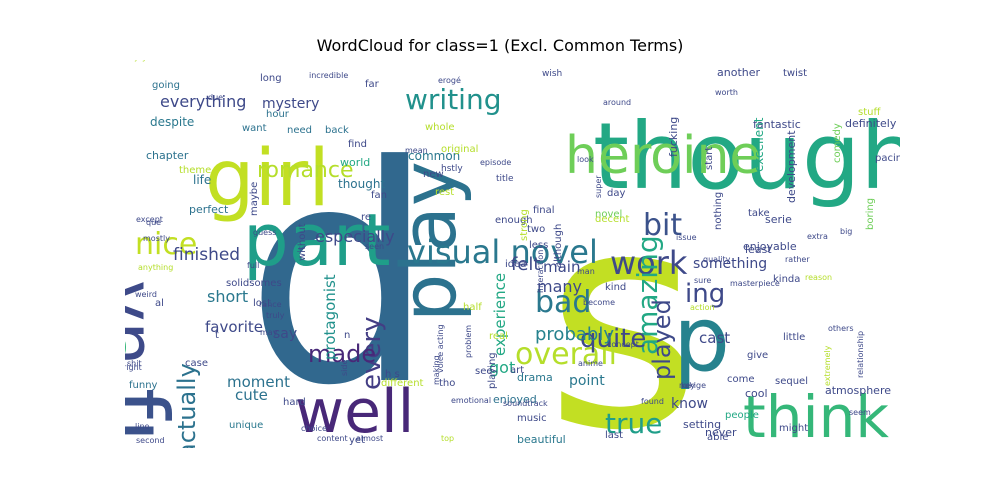  Describe the element at coordinates (290, 104) in the screenshot. I see `word-mystery: mystery` at that location.